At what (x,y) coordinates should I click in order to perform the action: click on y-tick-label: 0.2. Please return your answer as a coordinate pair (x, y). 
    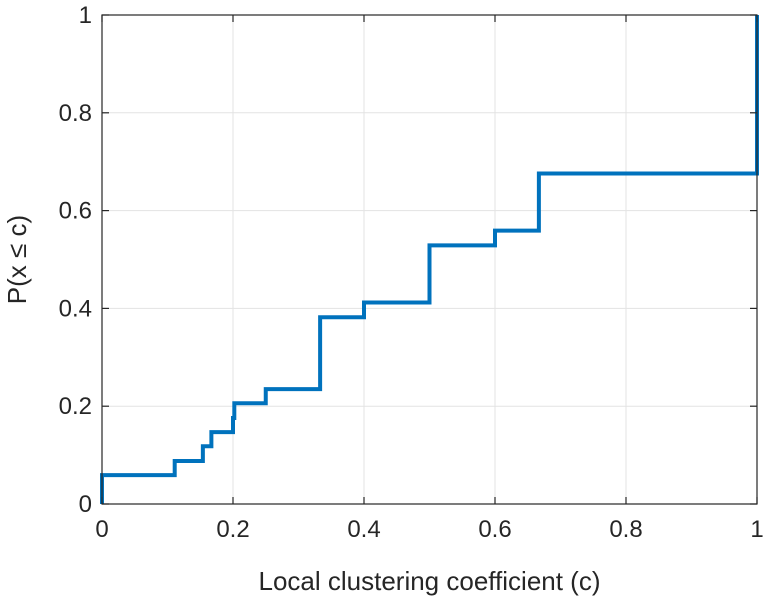
    Looking at the image, I should click on (75, 406).